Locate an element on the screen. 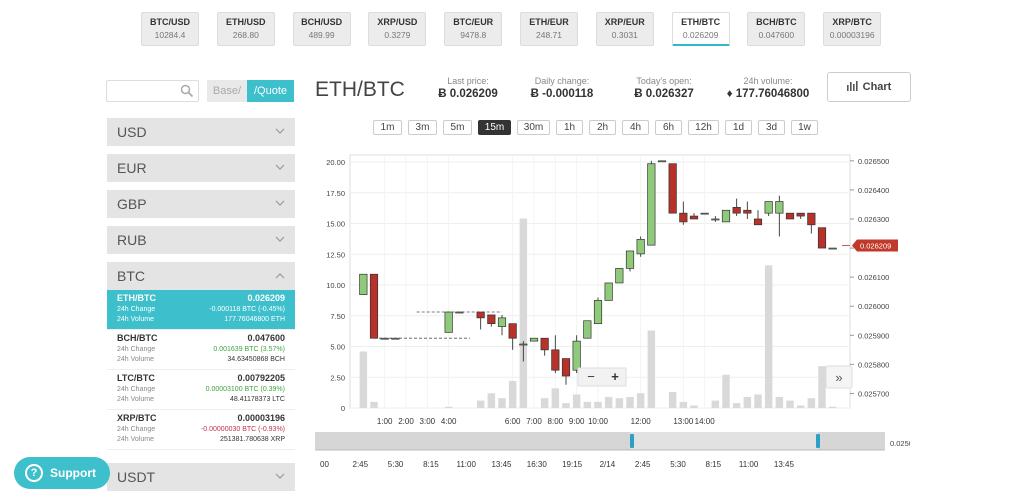 This screenshot has height=493, width=1024. x-axis-tick: 9:00 is located at coordinates (577, 421).